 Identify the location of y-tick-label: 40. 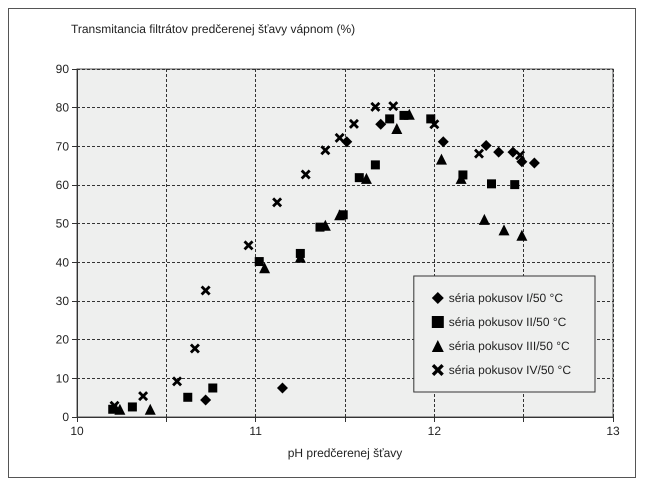
(63, 262).